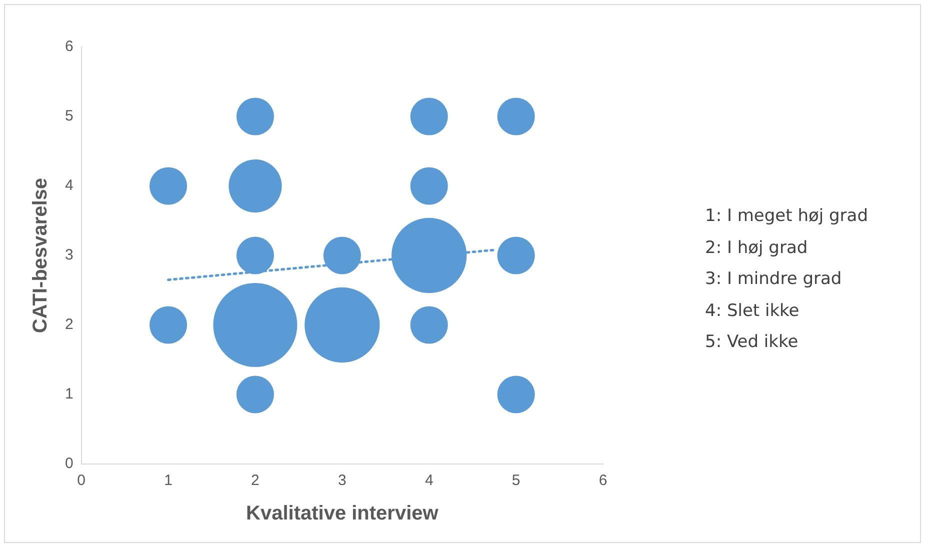  Describe the element at coordinates (752, 342) in the screenshot. I see `text: 5: Ved ikke` at that location.